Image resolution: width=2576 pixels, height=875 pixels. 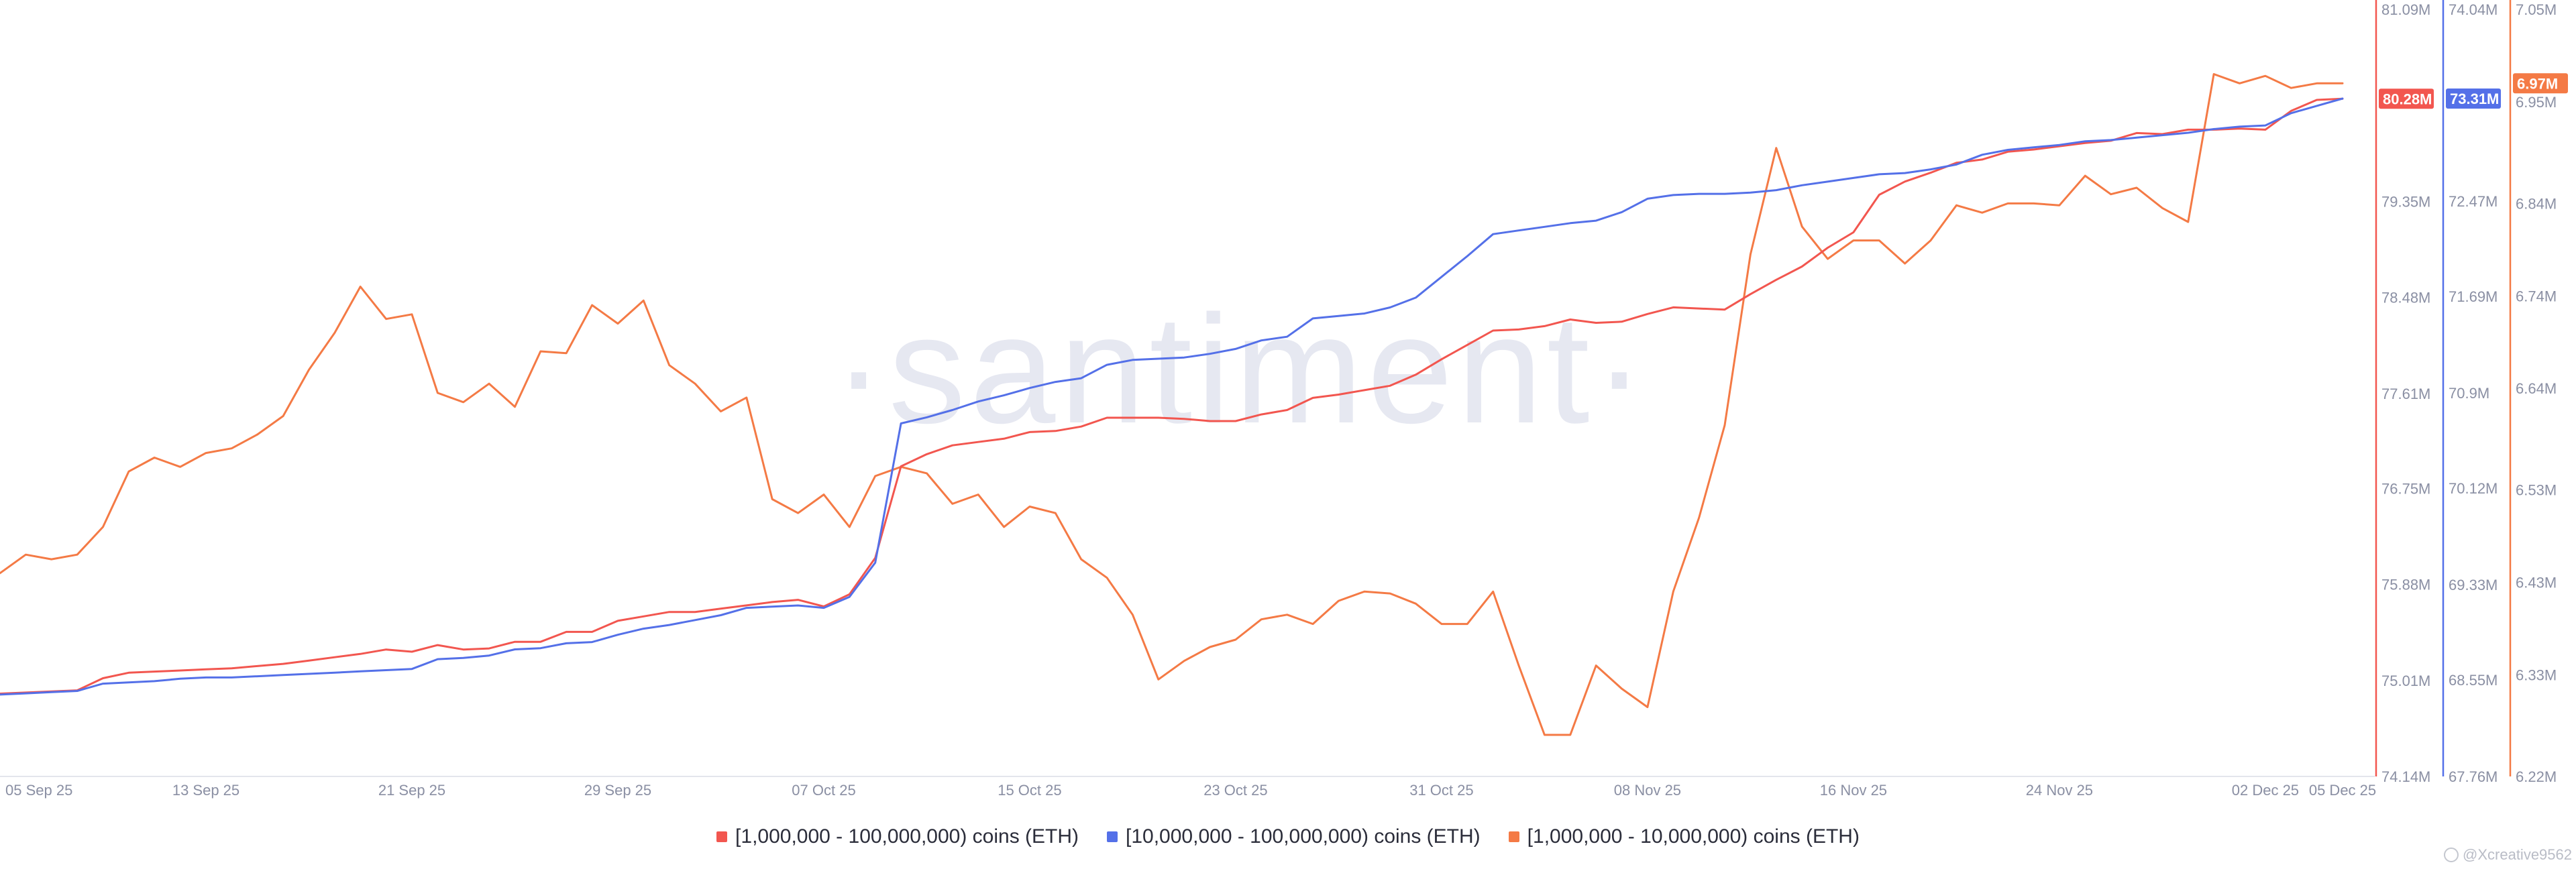 I want to click on attribution-handle: @Xcreative9562, so click(x=2517, y=854).